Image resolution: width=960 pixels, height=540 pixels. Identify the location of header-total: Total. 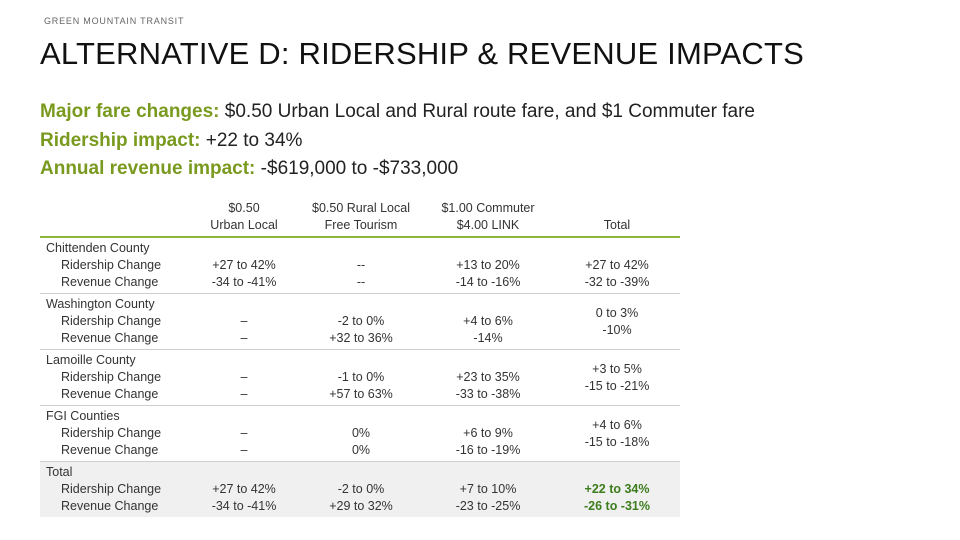
(617, 217).